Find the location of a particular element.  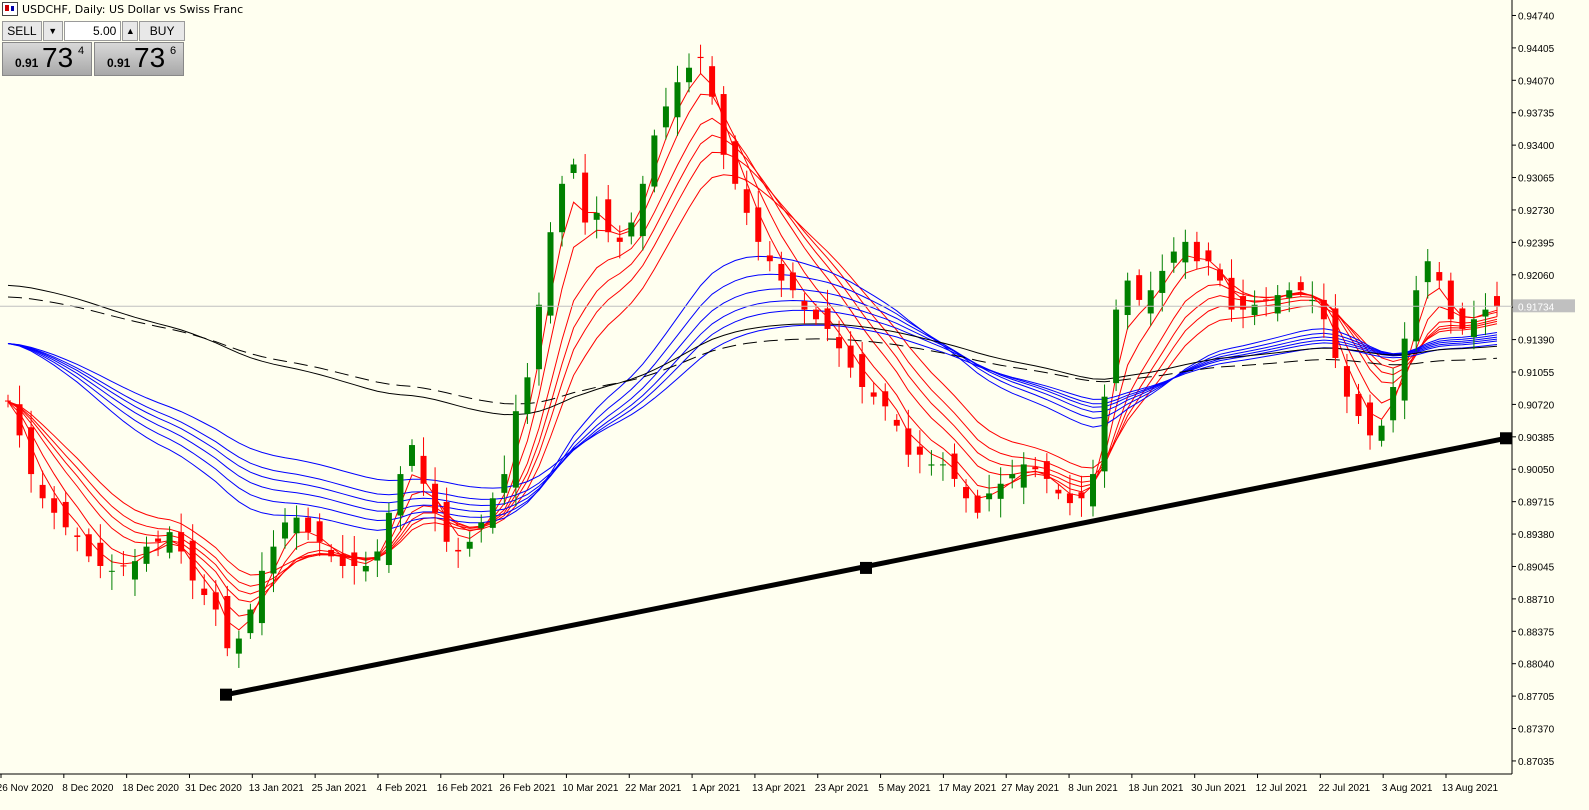

chart-header: USDCHF, Daily: US Dollar vs Swiss Franc is located at coordinates (122, 9).